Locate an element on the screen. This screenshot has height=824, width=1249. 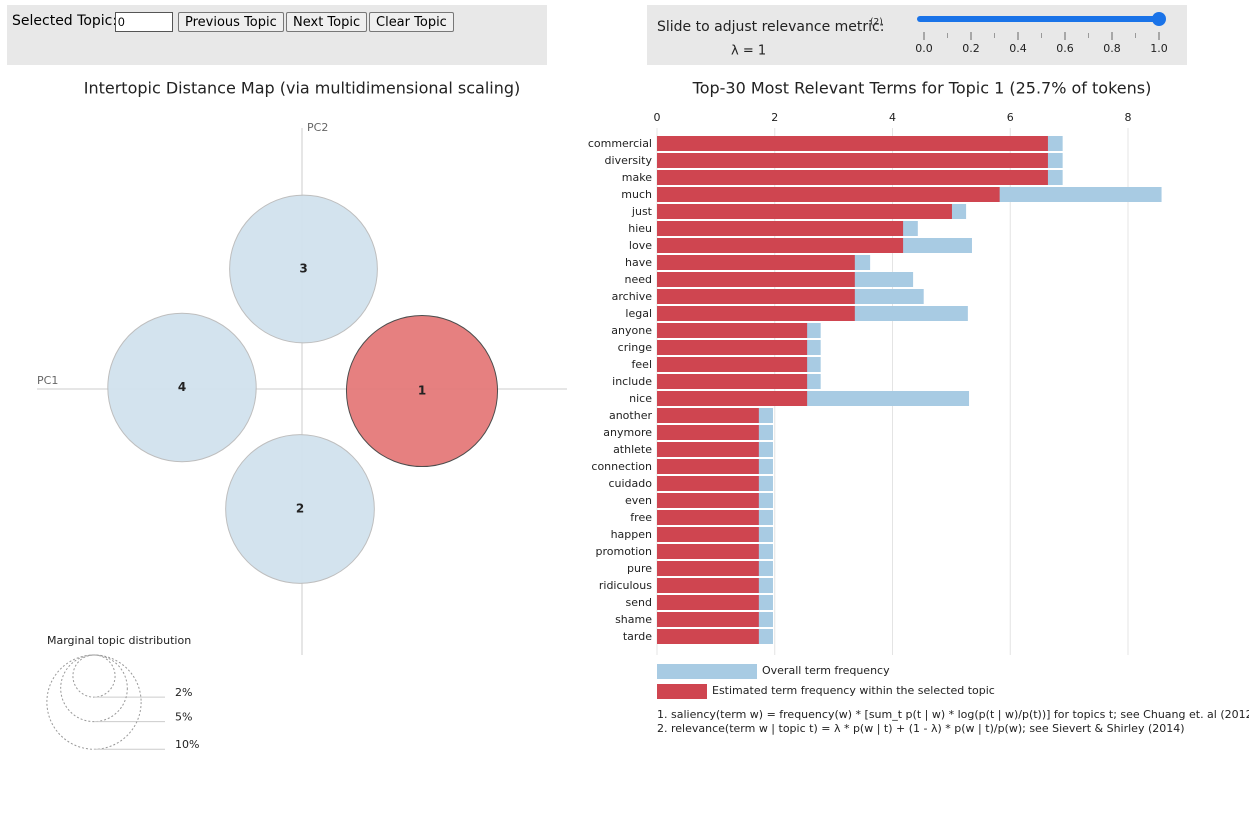
x-tick-label: 0 is located at coordinates (657, 117).